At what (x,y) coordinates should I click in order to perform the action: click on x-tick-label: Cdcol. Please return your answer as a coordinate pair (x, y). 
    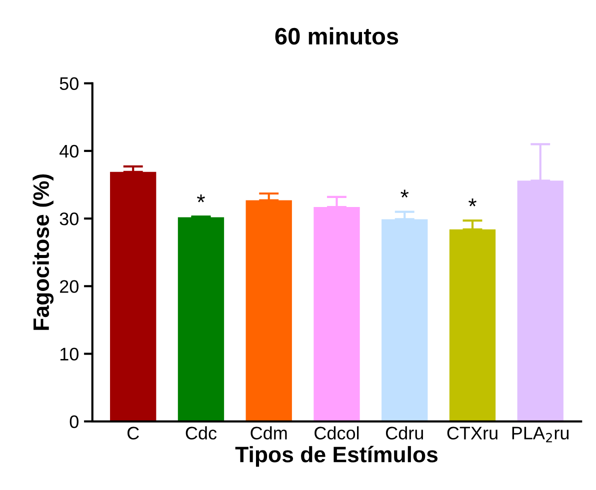
    Looking at the image, I should click on (336, 433).